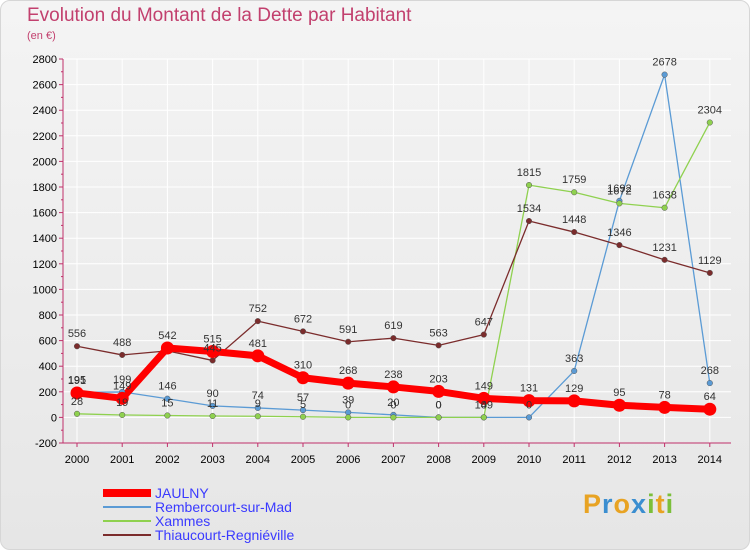  Describe the element at coordinates (48, 342) in the screenshot. I see `y-tick-label: 600` at that location.